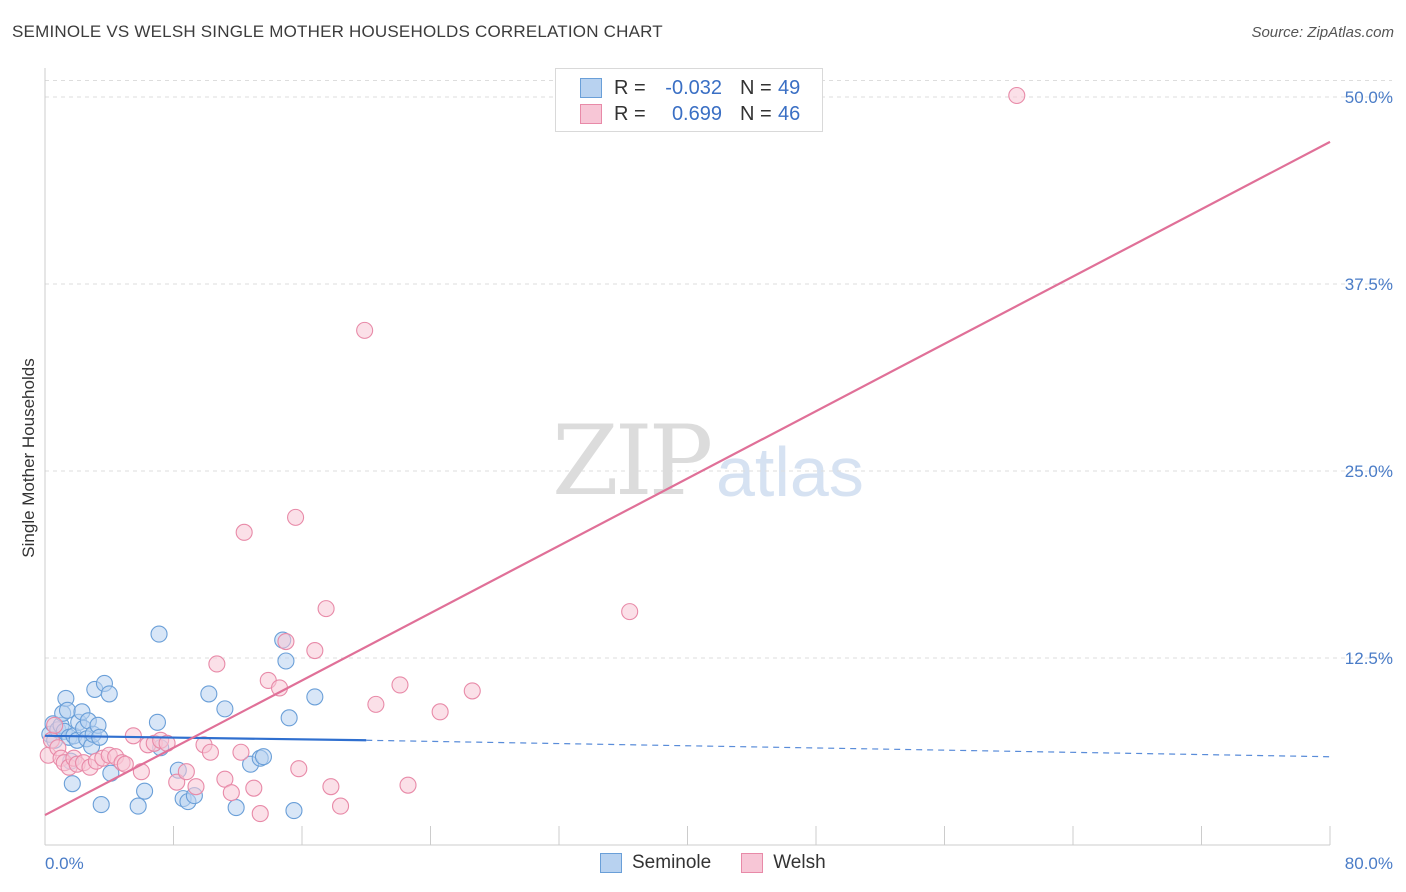 This screenshot has height=892, width=1406. What do you see at coordinates (1369, 658) in the screenshot?
I see `y-tick-label: 12.5%` at bounding box center [1369, 658].